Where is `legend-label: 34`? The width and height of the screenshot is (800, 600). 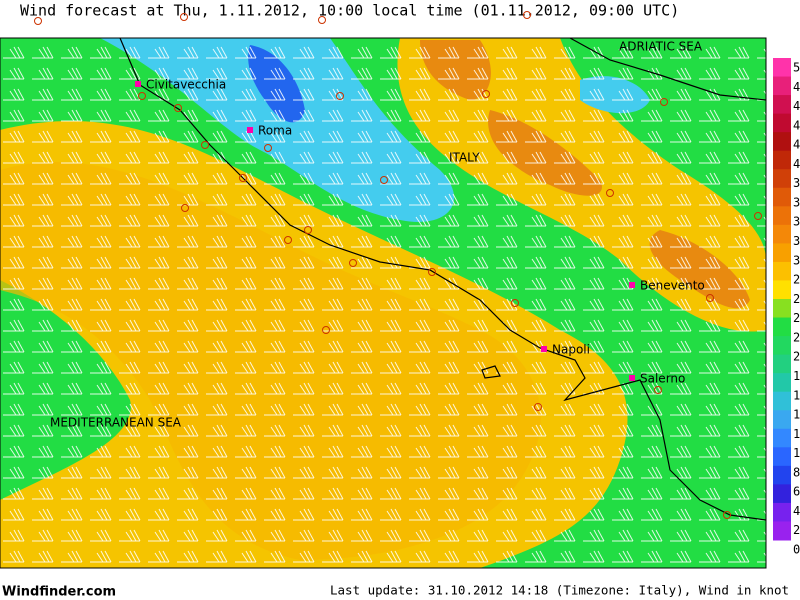 legend-label: 34 is located at coordinates (796, 222).